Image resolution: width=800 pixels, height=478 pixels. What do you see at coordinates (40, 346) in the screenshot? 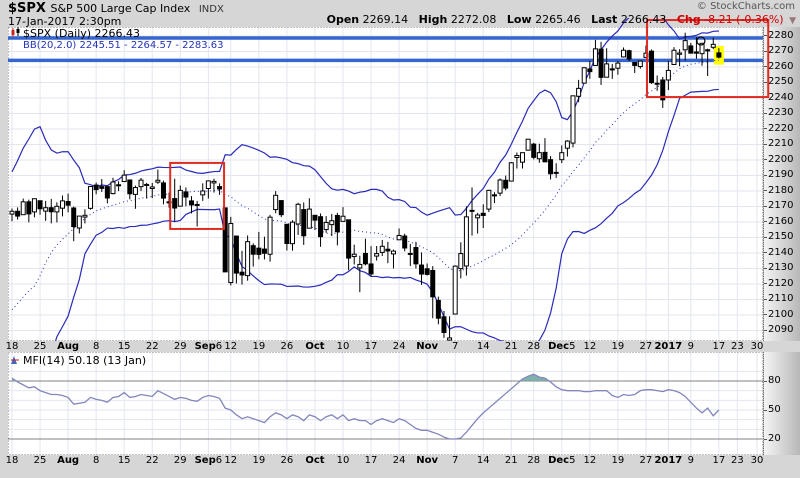
I see `x-tick-label: 25` at bounding box center [40, 346].